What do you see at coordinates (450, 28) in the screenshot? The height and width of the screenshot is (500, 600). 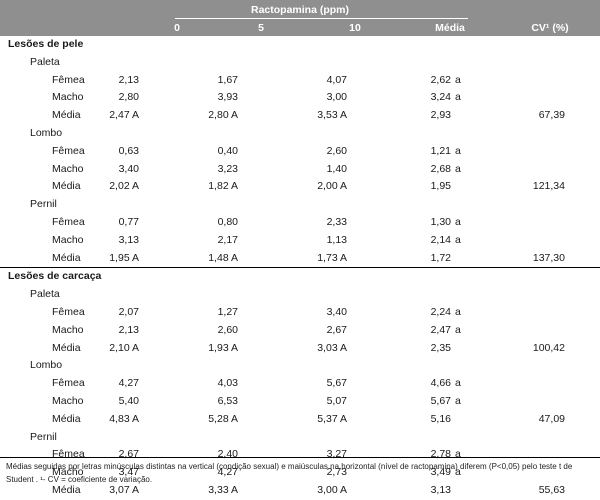 I see `col-header-media: Média` at bounding box center [450, 28].